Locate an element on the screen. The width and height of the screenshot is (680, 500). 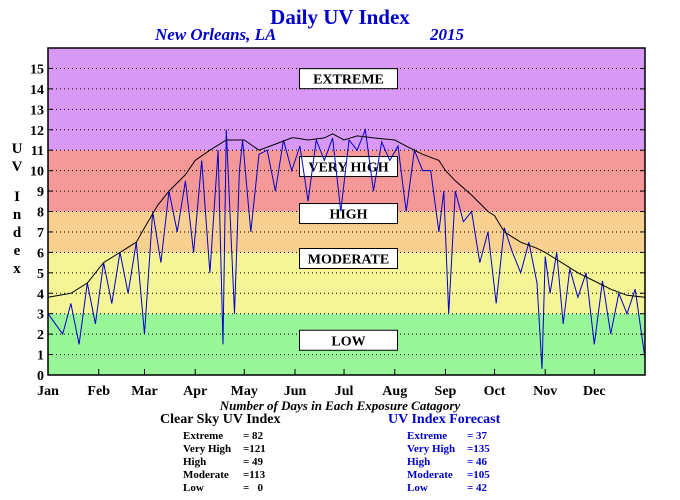
y-tick-label: 12 is located at coordinates (37, 131).